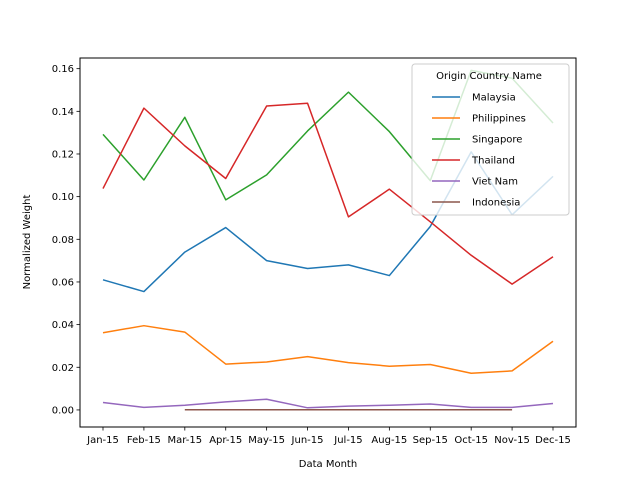 This screenshot has height=480, width=640. What do you see at coordinates (328, 349) in the screenshot?
I see `series-line-philippines` at bounding box center [328, 349].